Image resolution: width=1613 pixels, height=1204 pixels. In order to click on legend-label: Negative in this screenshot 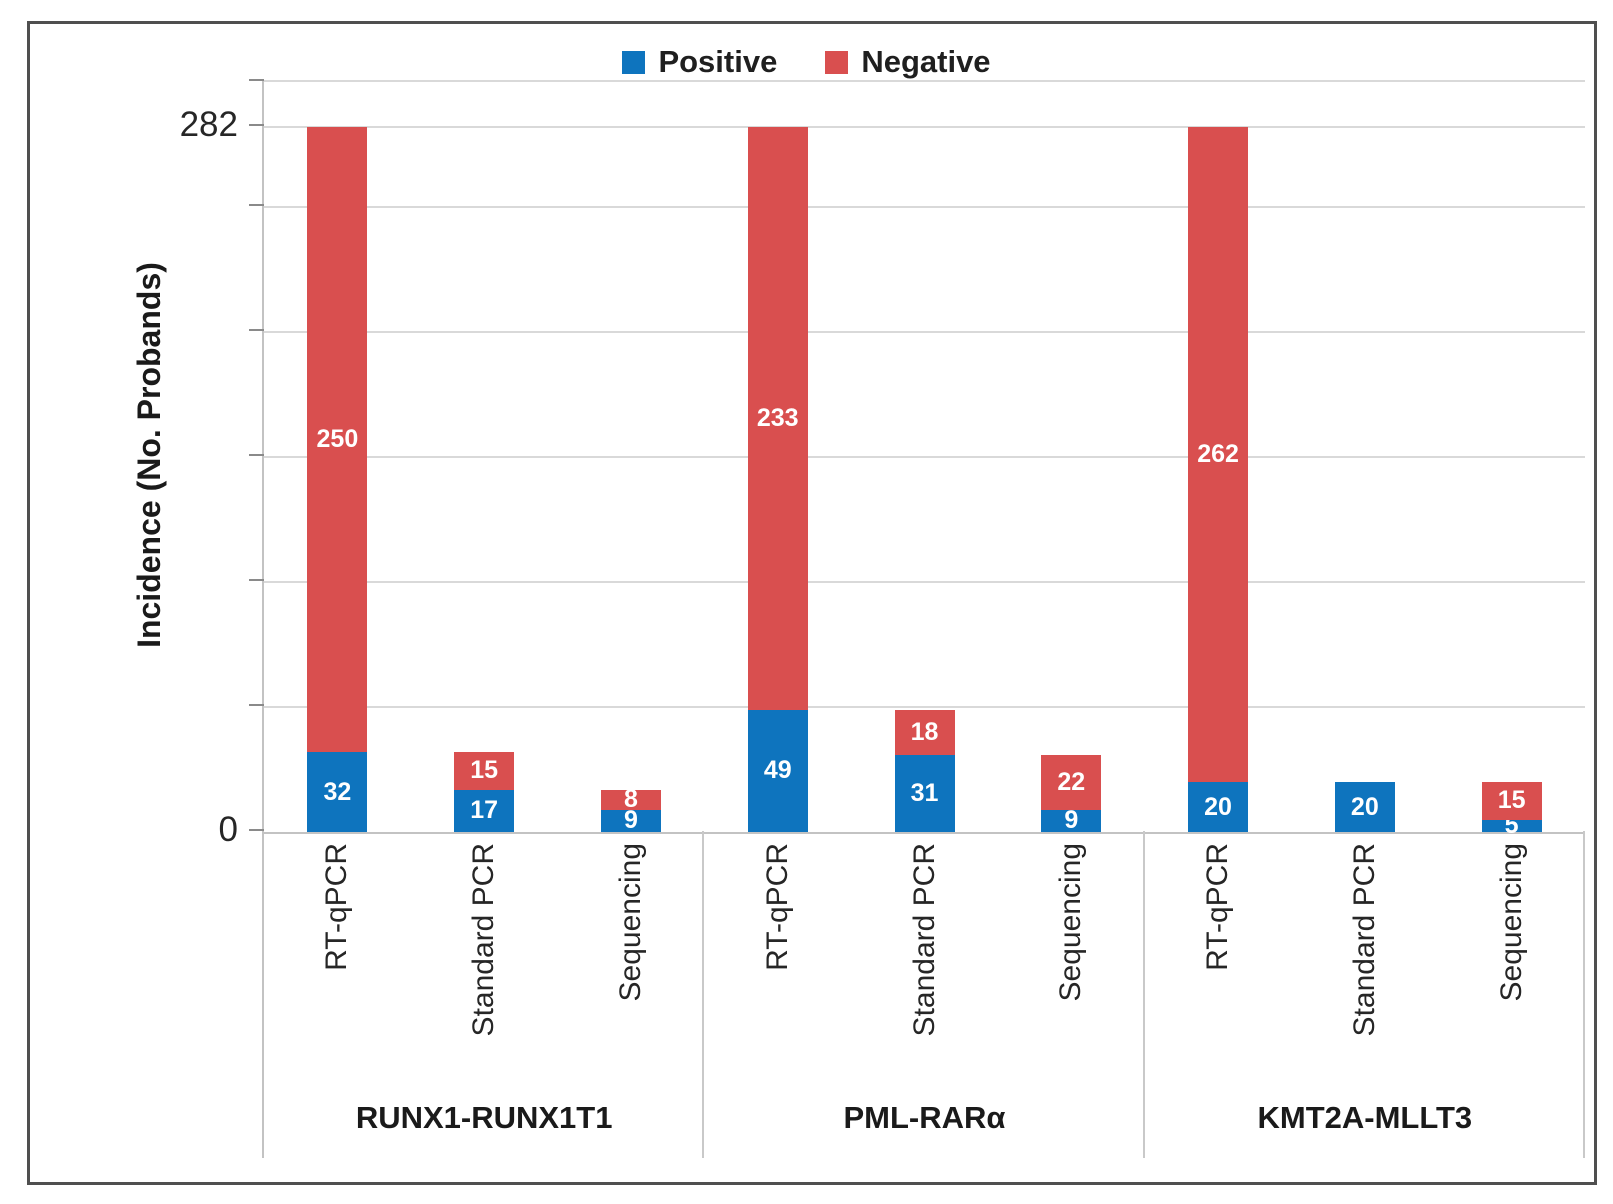, I will do `click(926, 61)`.